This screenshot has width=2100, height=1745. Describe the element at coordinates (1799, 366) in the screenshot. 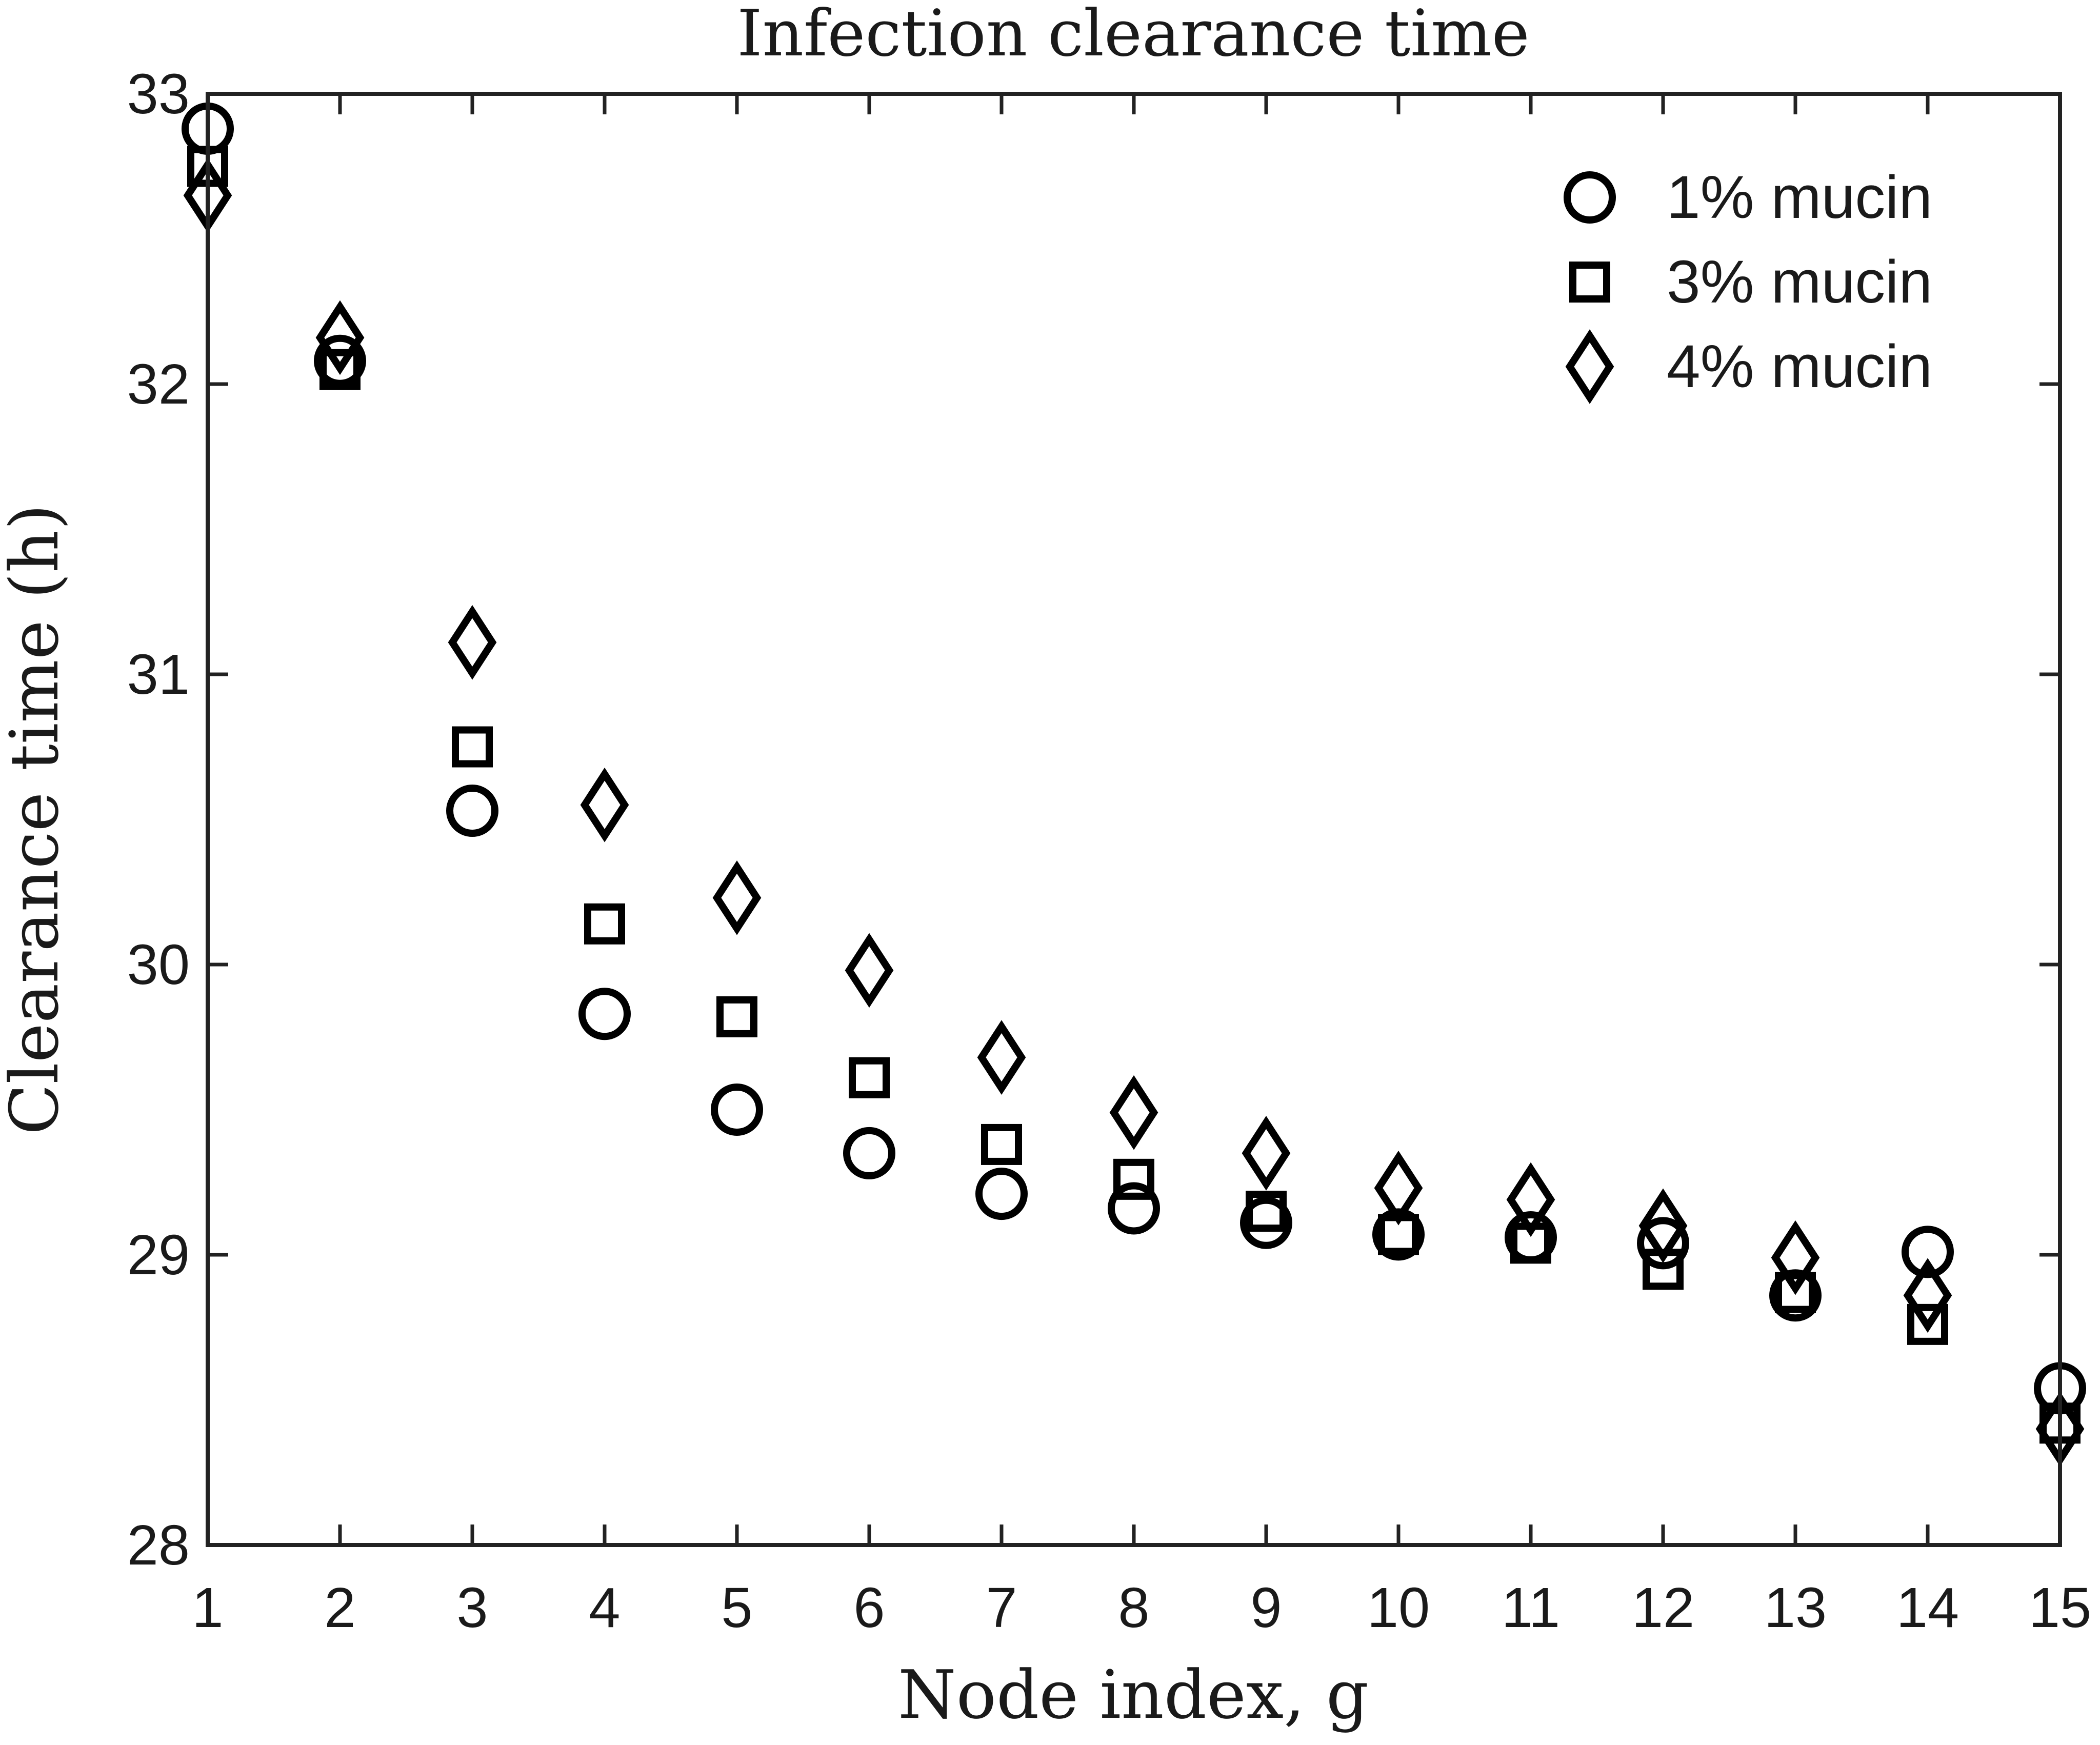

I see `legend-label: 4% mucin` at that location.